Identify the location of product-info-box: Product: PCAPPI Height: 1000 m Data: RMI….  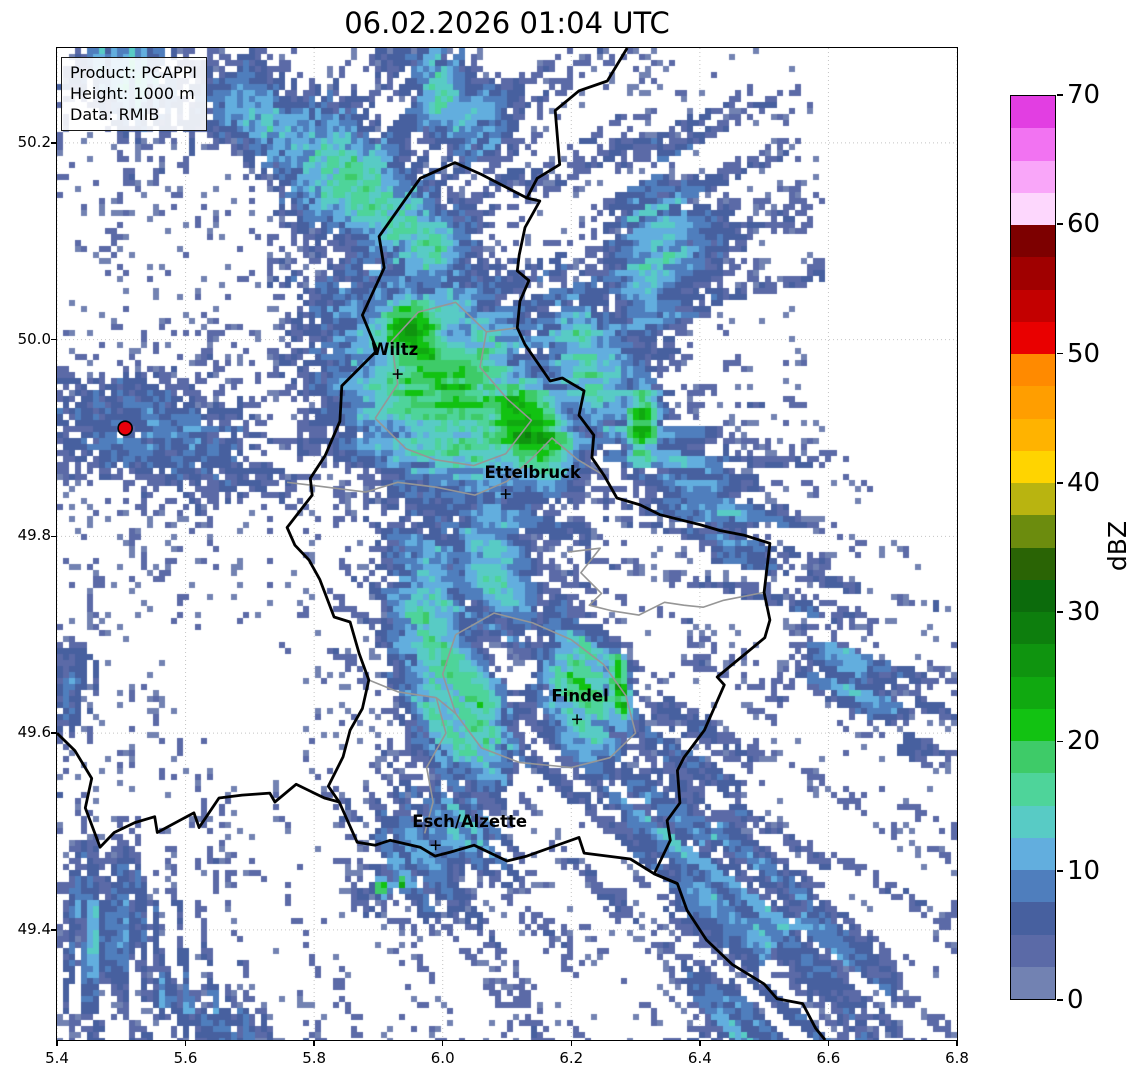
(134, 94).